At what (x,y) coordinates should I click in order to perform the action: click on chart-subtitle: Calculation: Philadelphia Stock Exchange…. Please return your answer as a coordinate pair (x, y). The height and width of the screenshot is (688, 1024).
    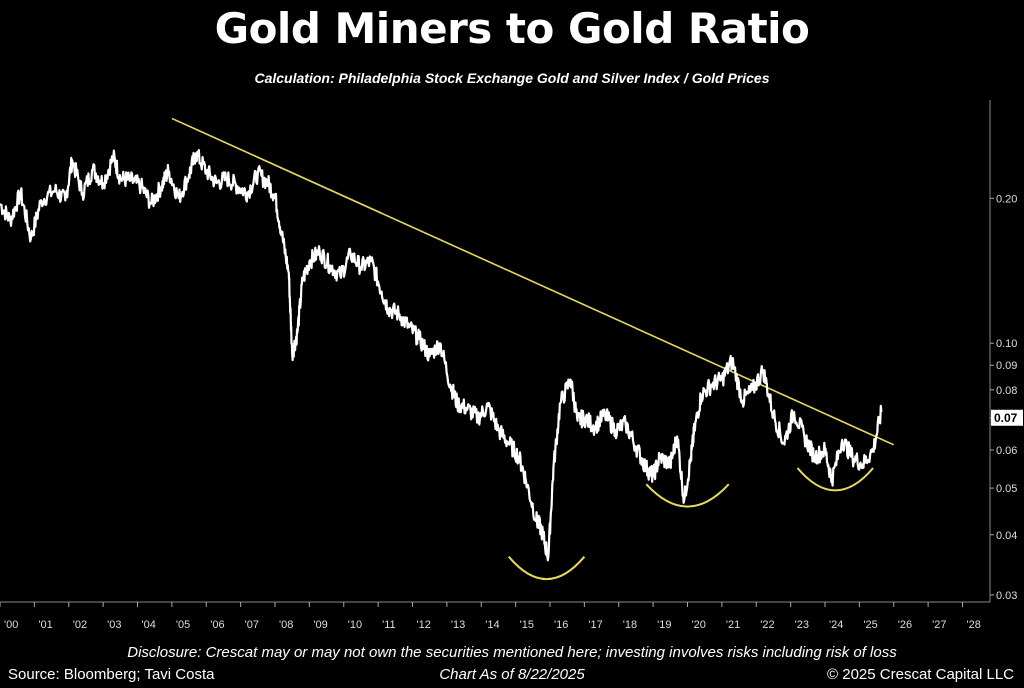
    Looking at the image, I should click on (512, 78).